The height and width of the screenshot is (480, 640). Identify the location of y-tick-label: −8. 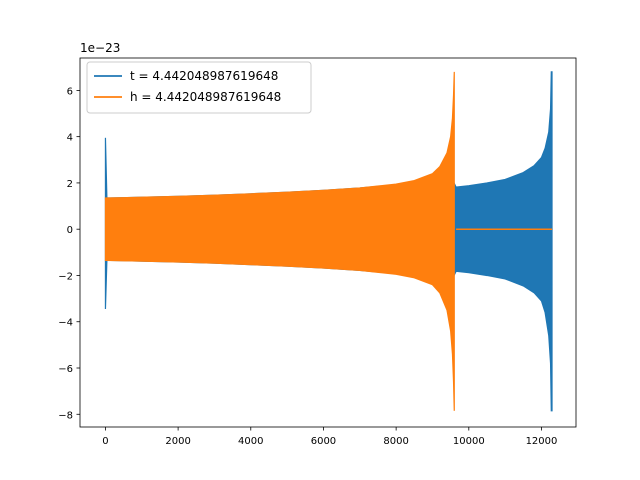
(65, 415).